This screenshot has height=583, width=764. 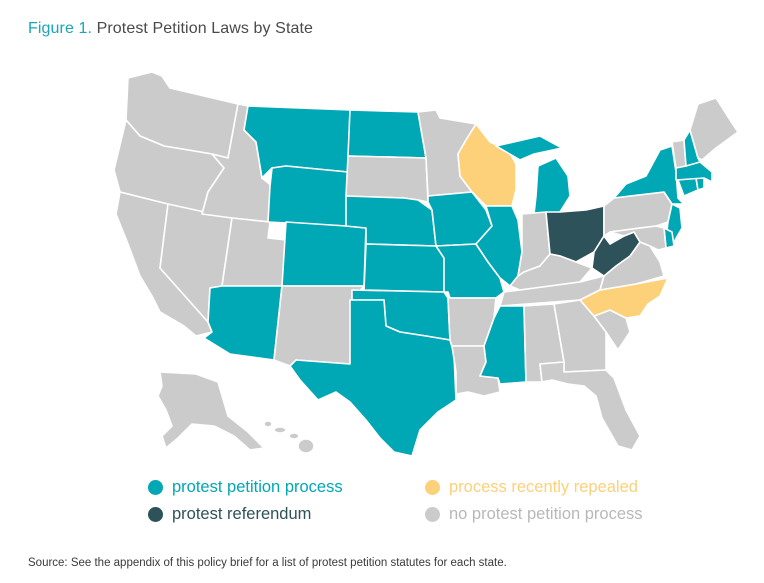 I want to click on legend-repealed: process recently repealed, so click(x=531, y=487).